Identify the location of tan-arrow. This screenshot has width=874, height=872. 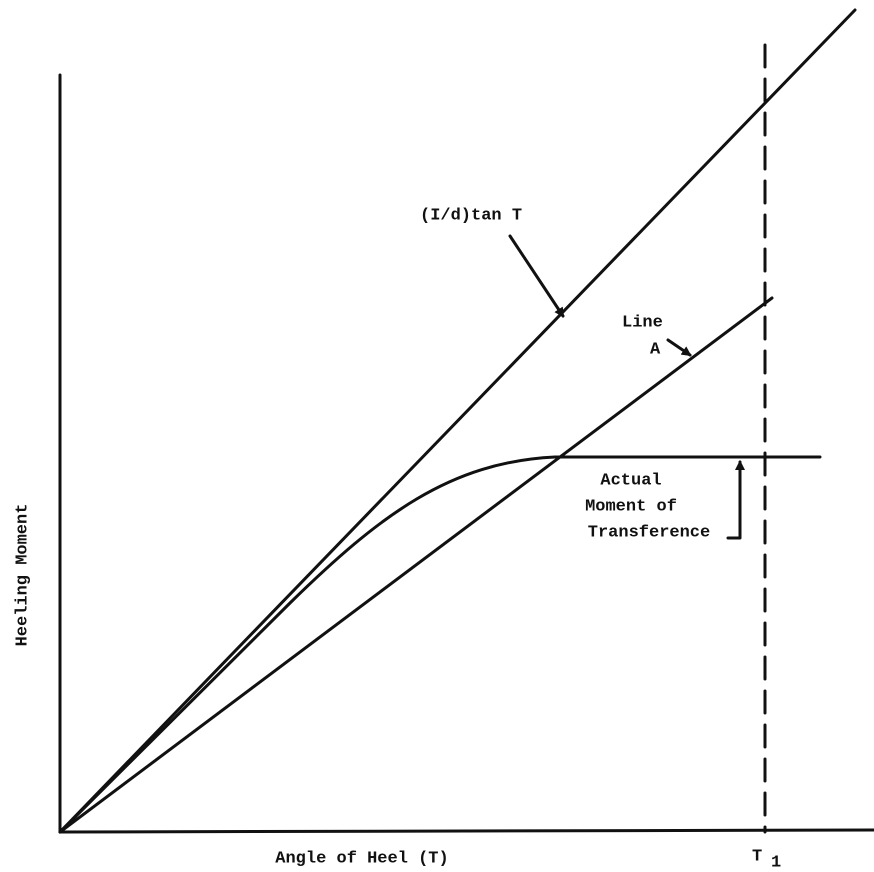
(536, 276).